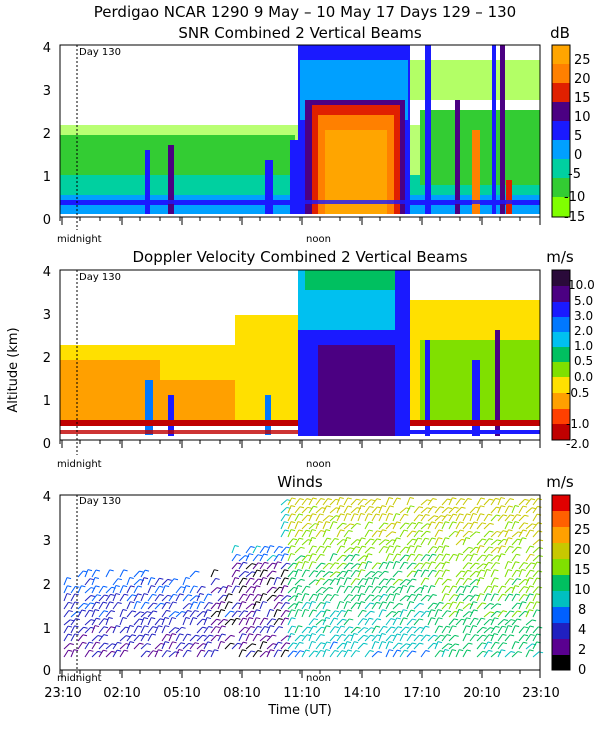 This screenshot has height=750, width=600. Describe the element at coordinates (560, 482) in the screenshot. I see `winds-unit: m/s` at that location.